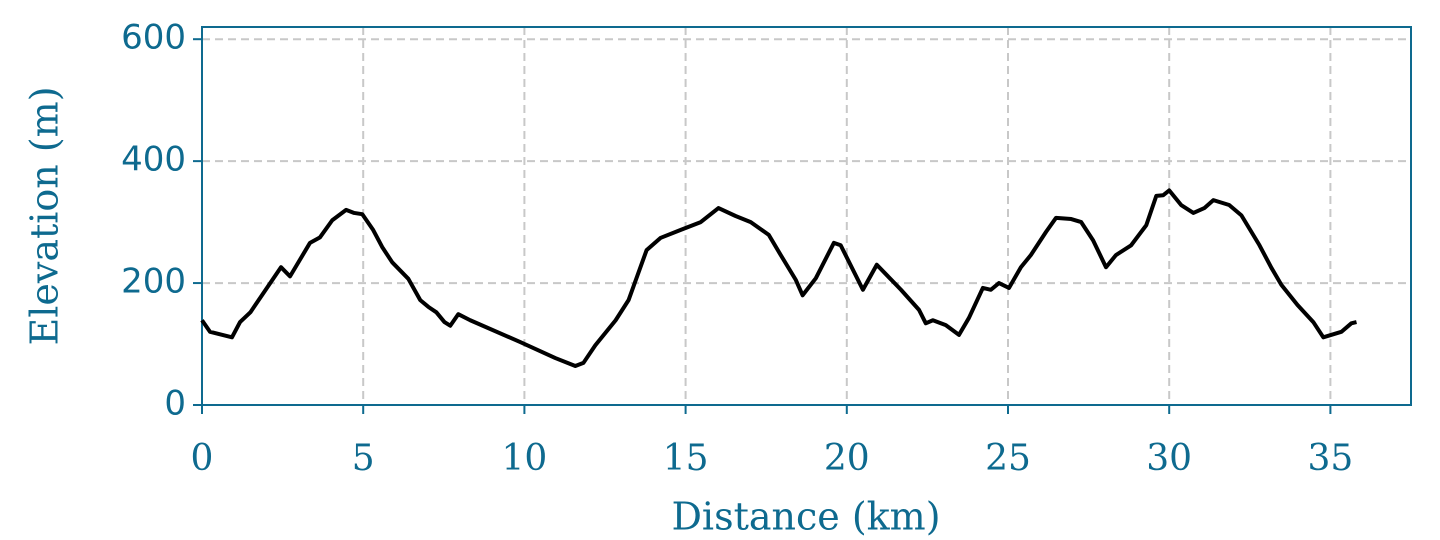 Image resolution: width=1440 pixels, height=540 pixels. I want to click on x-tick-label: 20, so click(847, 458).